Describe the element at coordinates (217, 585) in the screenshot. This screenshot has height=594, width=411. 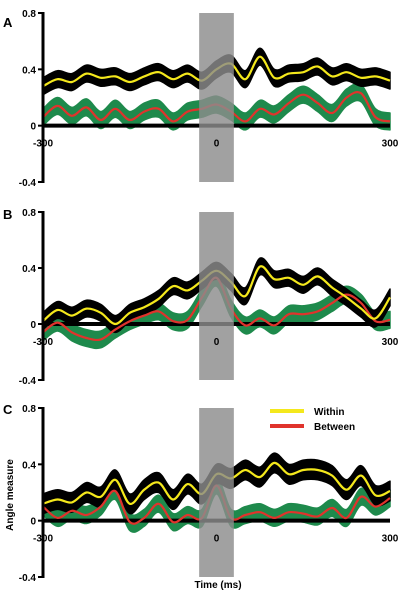
I see `x-axis-title: Time (ms)` at that location.